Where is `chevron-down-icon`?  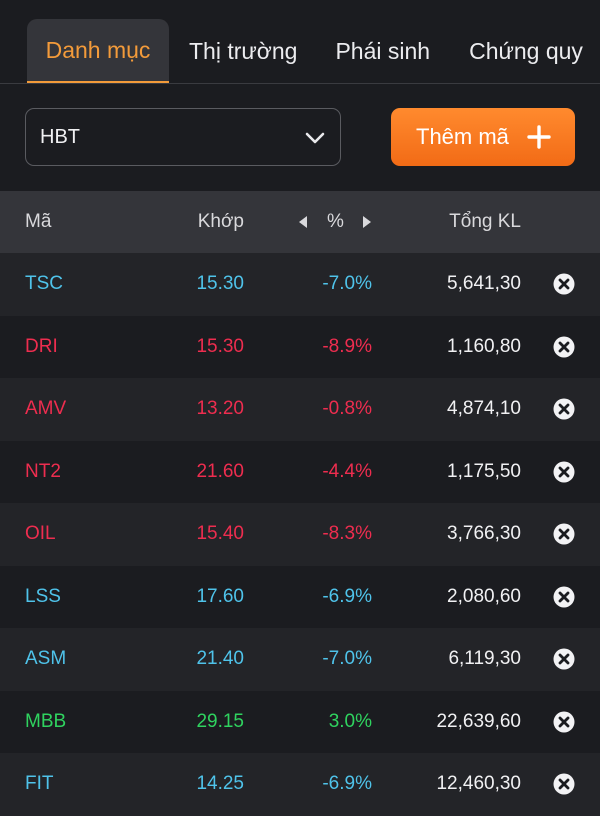
chevron-down-icon is located at coordinates (315, 138).